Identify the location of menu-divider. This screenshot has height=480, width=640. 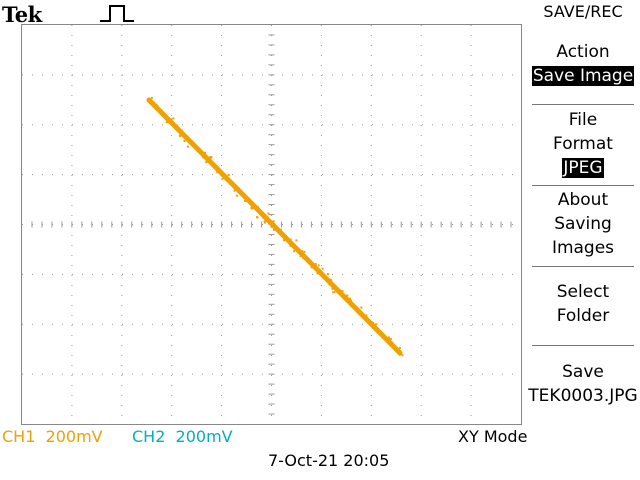
(583, 104).